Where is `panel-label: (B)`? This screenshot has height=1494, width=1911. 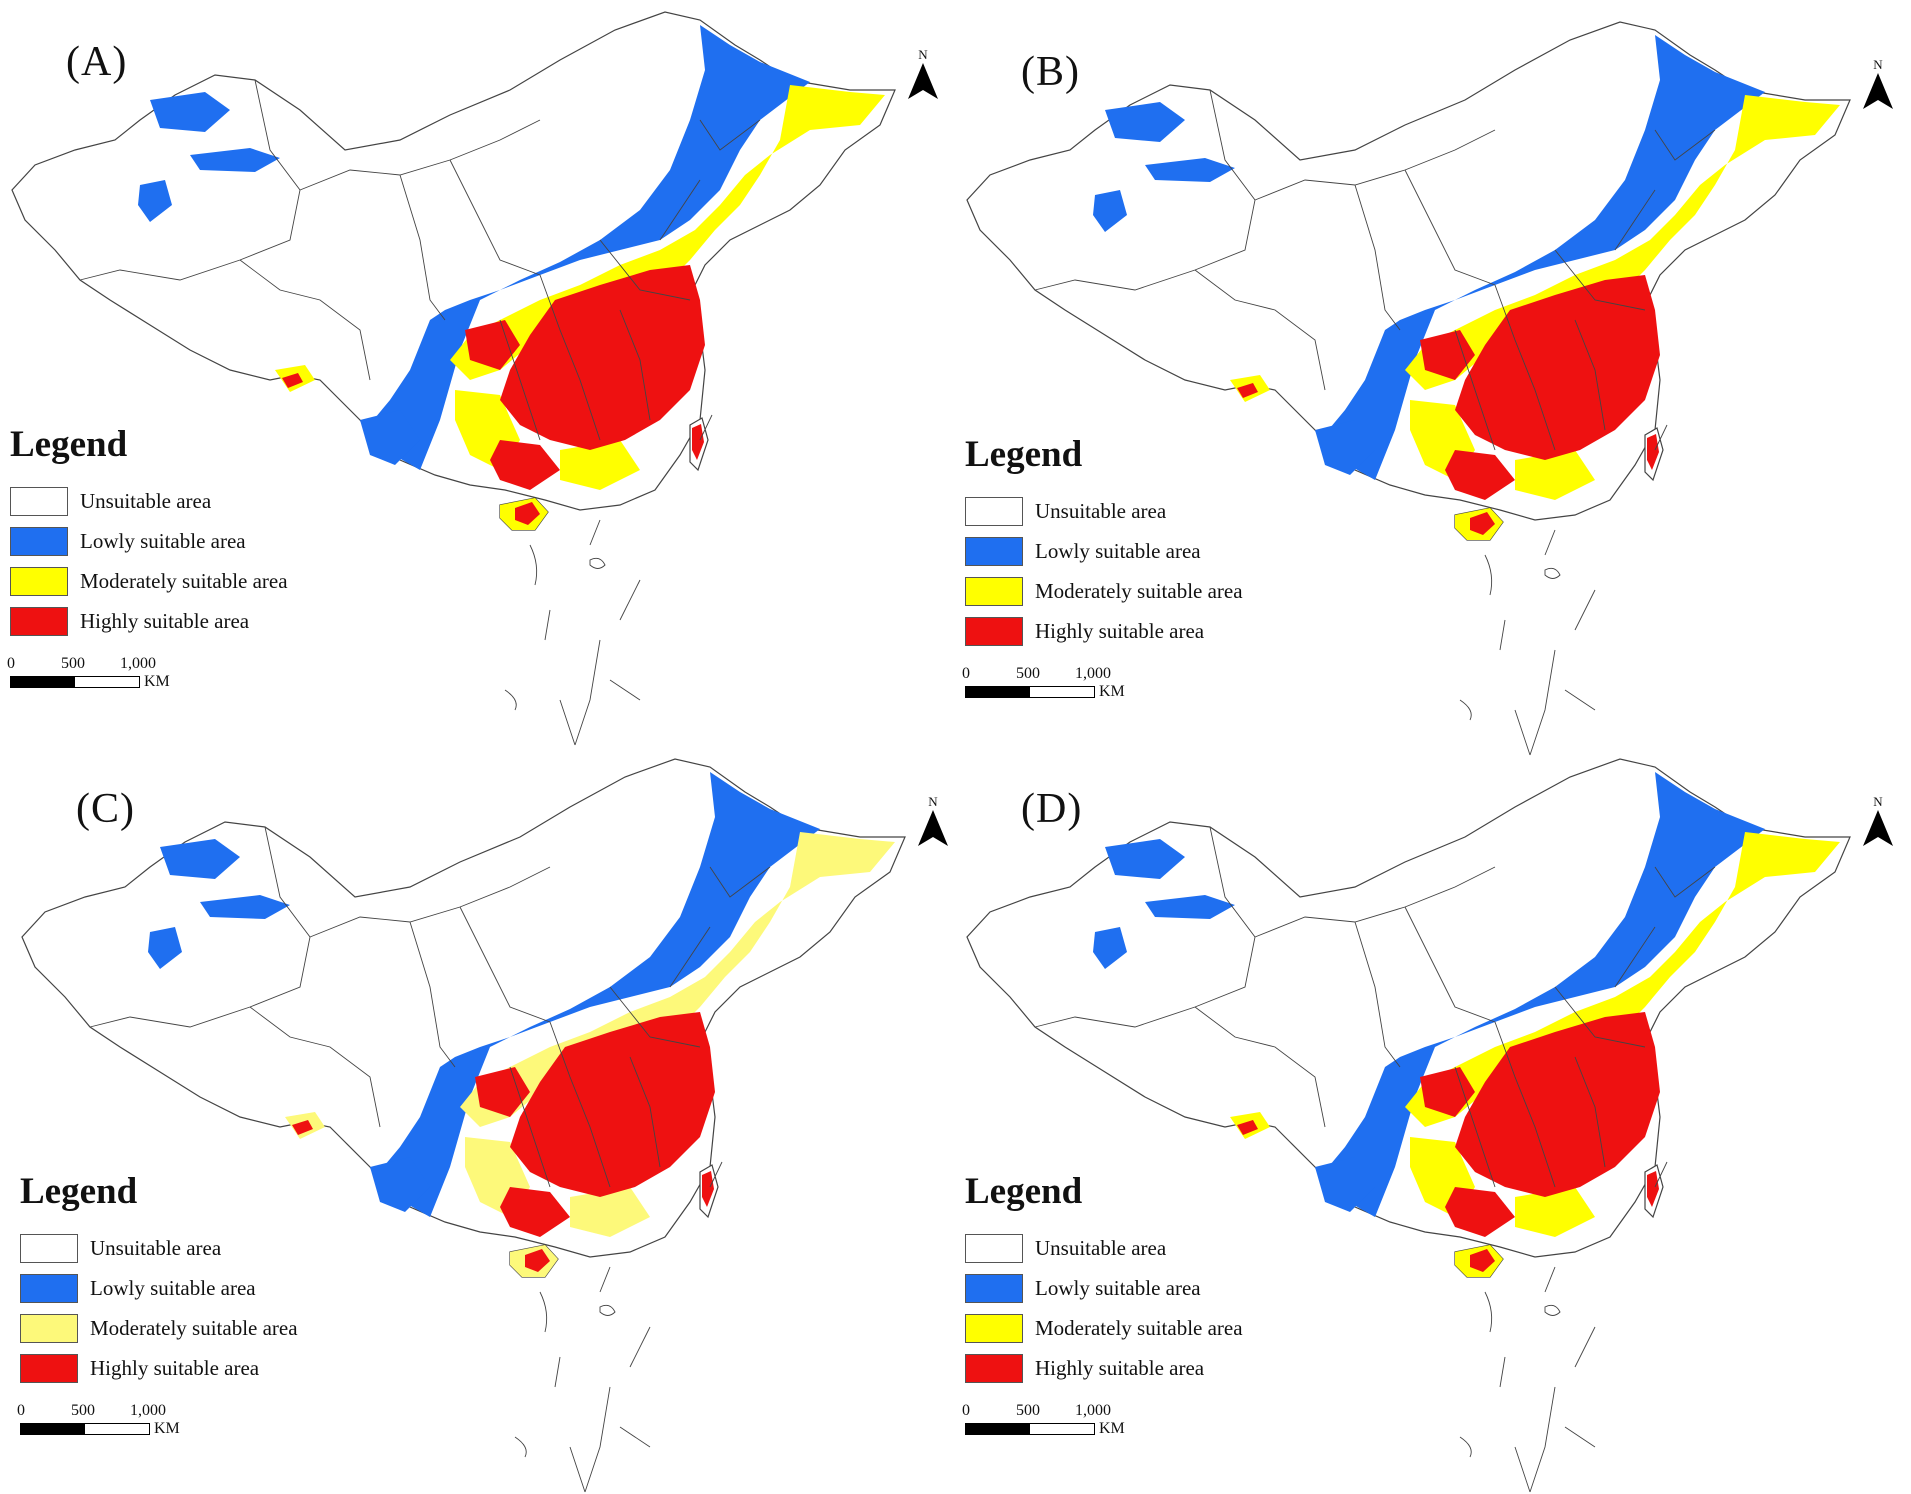 panel-label: (B) is located at coordinates (1050, 72).